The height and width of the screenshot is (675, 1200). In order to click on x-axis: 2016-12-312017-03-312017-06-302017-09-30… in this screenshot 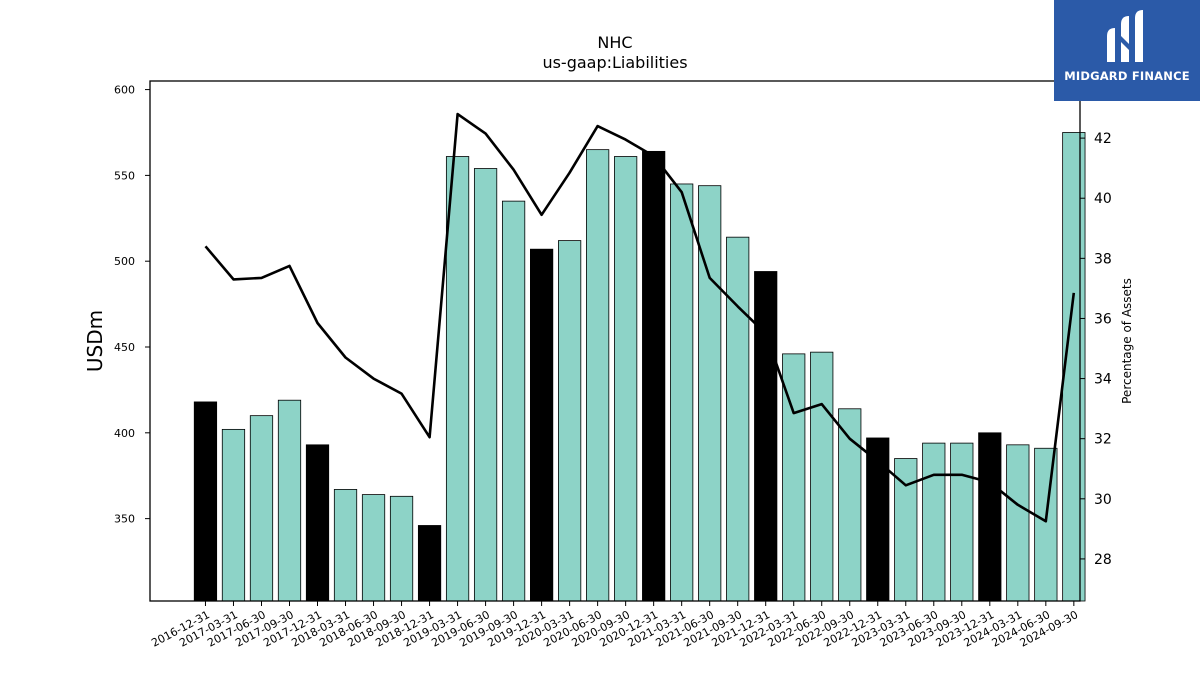, I will do `click(614, 625)`.